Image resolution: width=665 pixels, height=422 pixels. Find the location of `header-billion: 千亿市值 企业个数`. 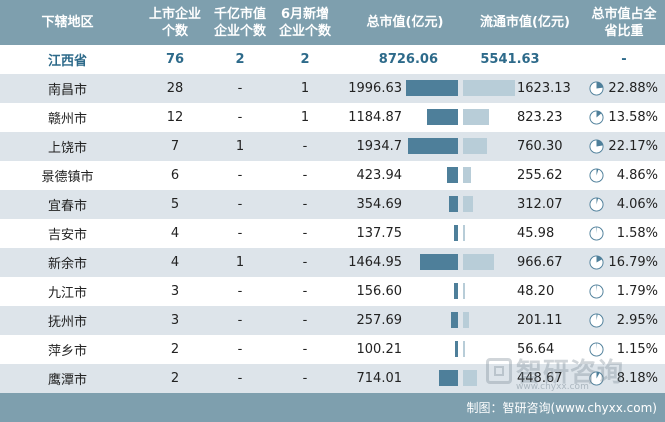

header-billion: 千亿市值 企业个数 is located at coordinates (239, 22).